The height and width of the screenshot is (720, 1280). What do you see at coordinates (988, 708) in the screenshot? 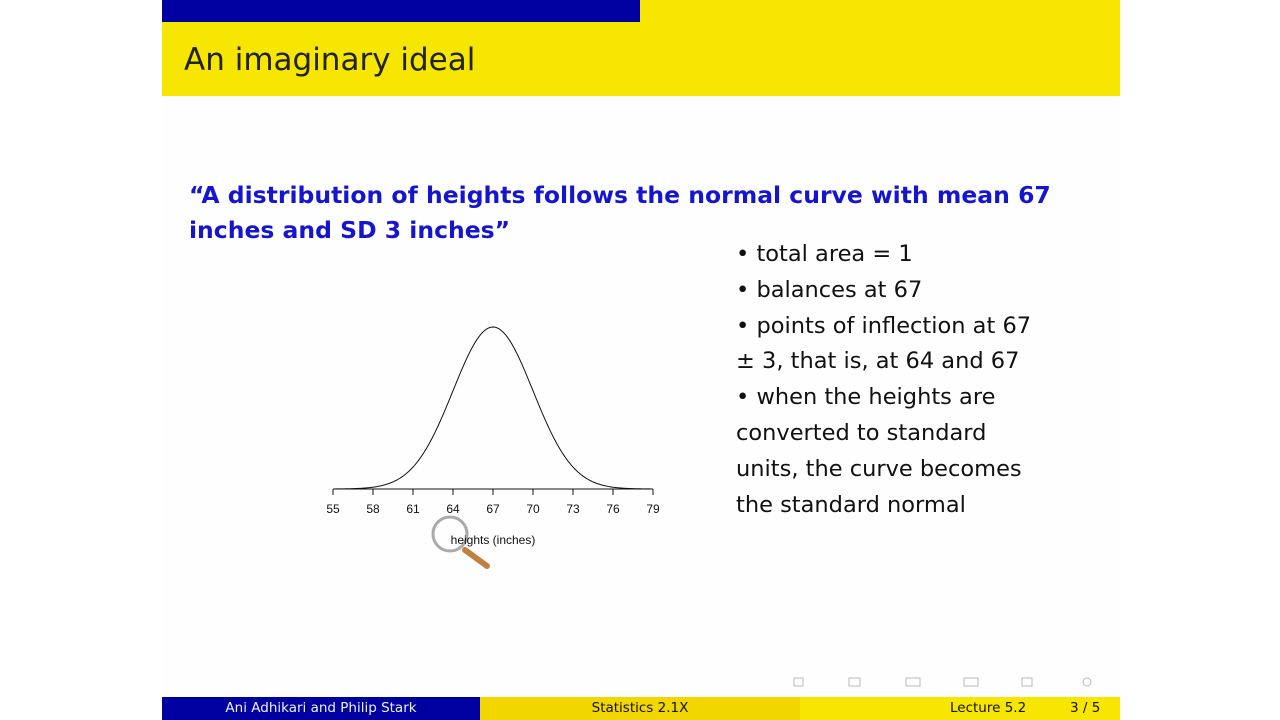
I see `footer-lecture: Lecture 5.2` at bounding box center [988, 708].